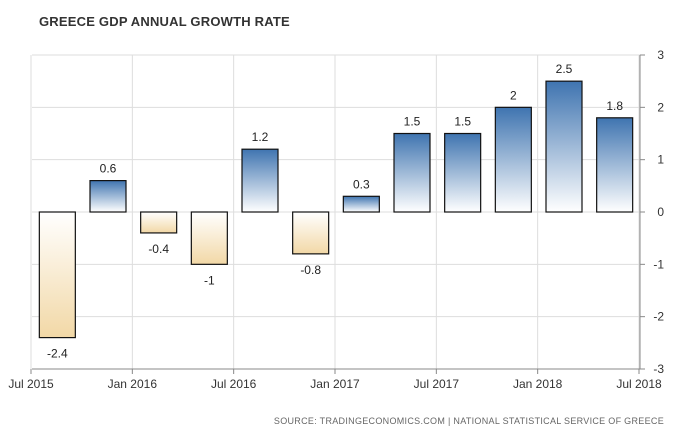 This screenshot has width=700, height=440. I want to click on x-tick-label: Jul 2016, so click(234, 384).